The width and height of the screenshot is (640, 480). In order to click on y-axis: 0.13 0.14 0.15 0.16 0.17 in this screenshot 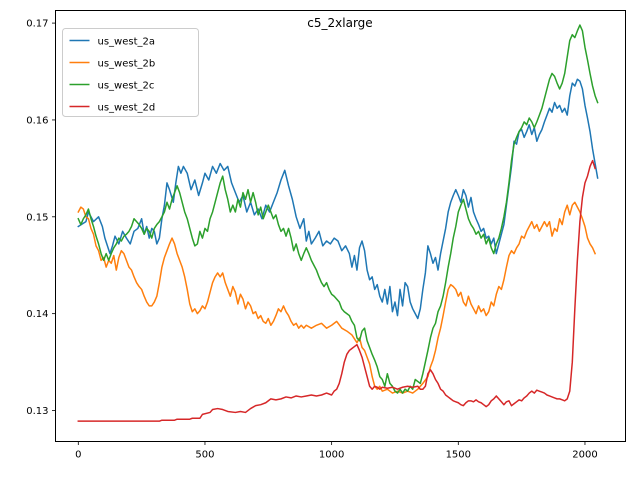, I will do `click(41, 218)`.